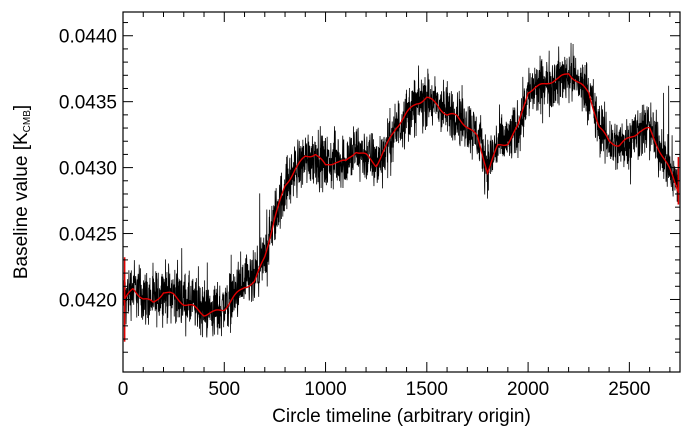  I want to click on y-tick-label: 0.0435, so click(88, 103).